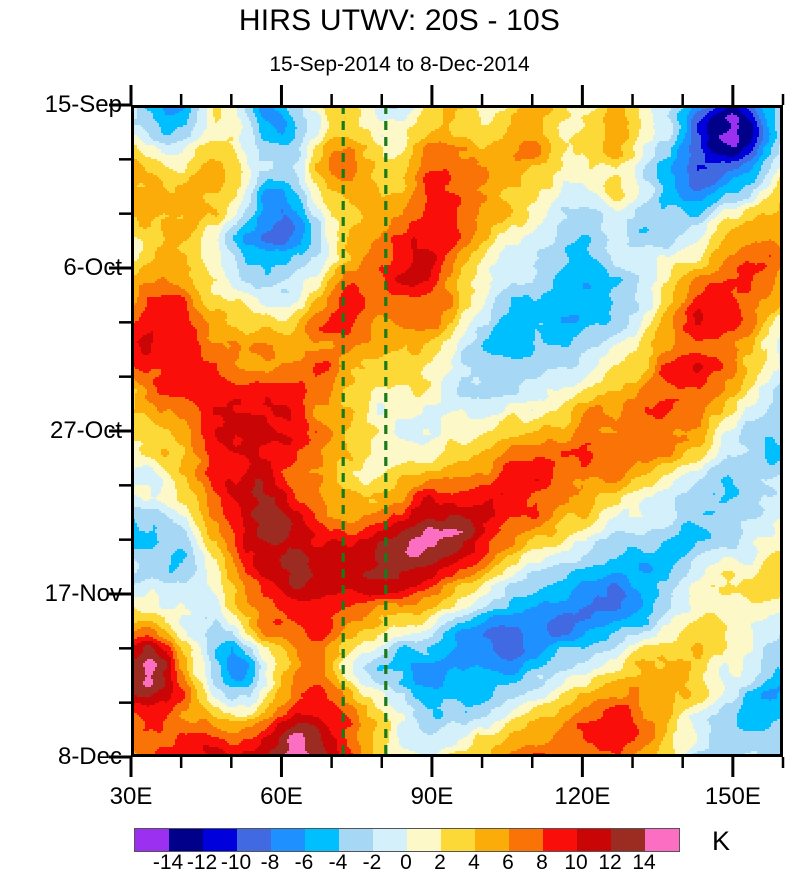 The image size is (799, 875). What do you see at coordinates (643, 863) in the screenshot?
I see `colorbar-tick-label: 14` at bounding box center [643, 863].